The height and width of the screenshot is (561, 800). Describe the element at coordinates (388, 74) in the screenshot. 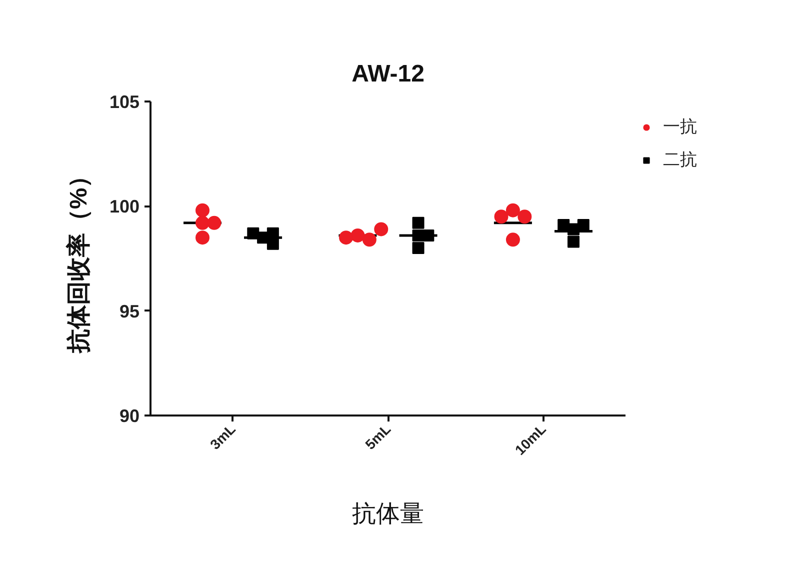

I see `chart-title: AW-12` at that location.